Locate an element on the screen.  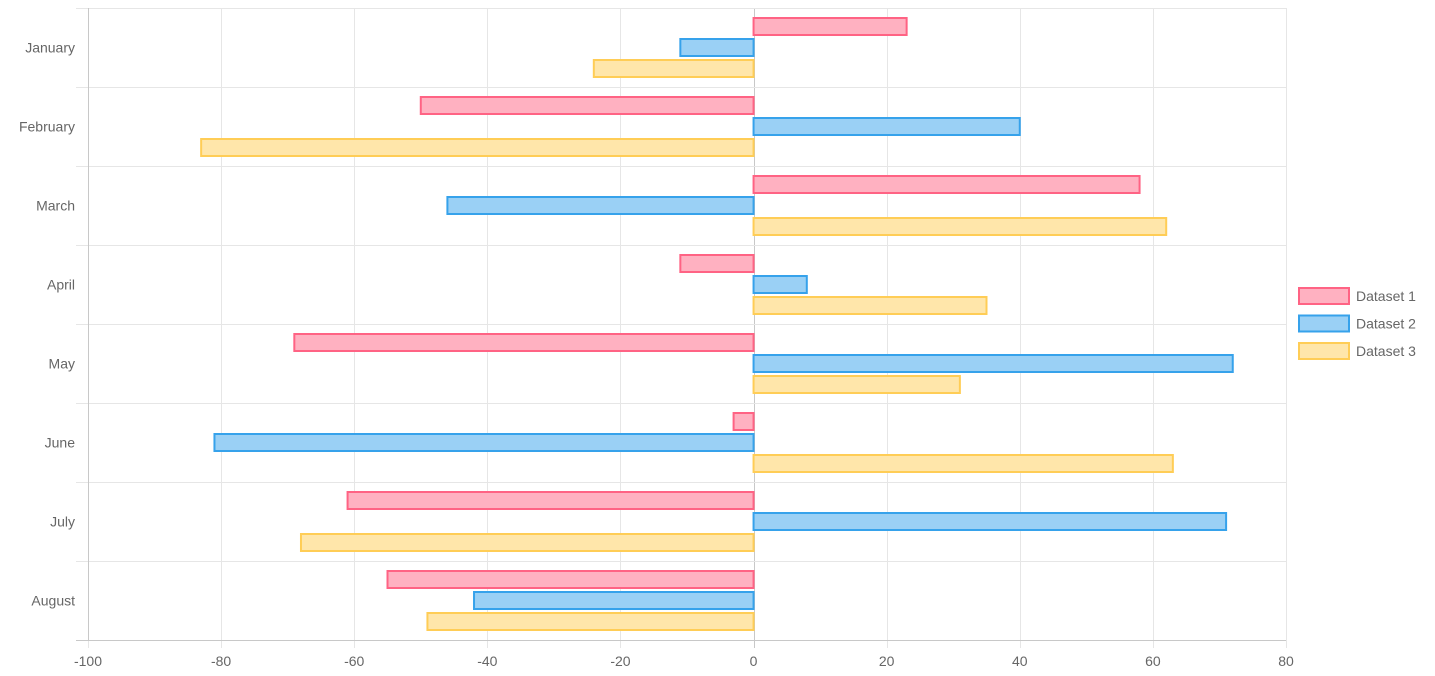
bar-dataset-2-january is located at coordinates (717, 47).